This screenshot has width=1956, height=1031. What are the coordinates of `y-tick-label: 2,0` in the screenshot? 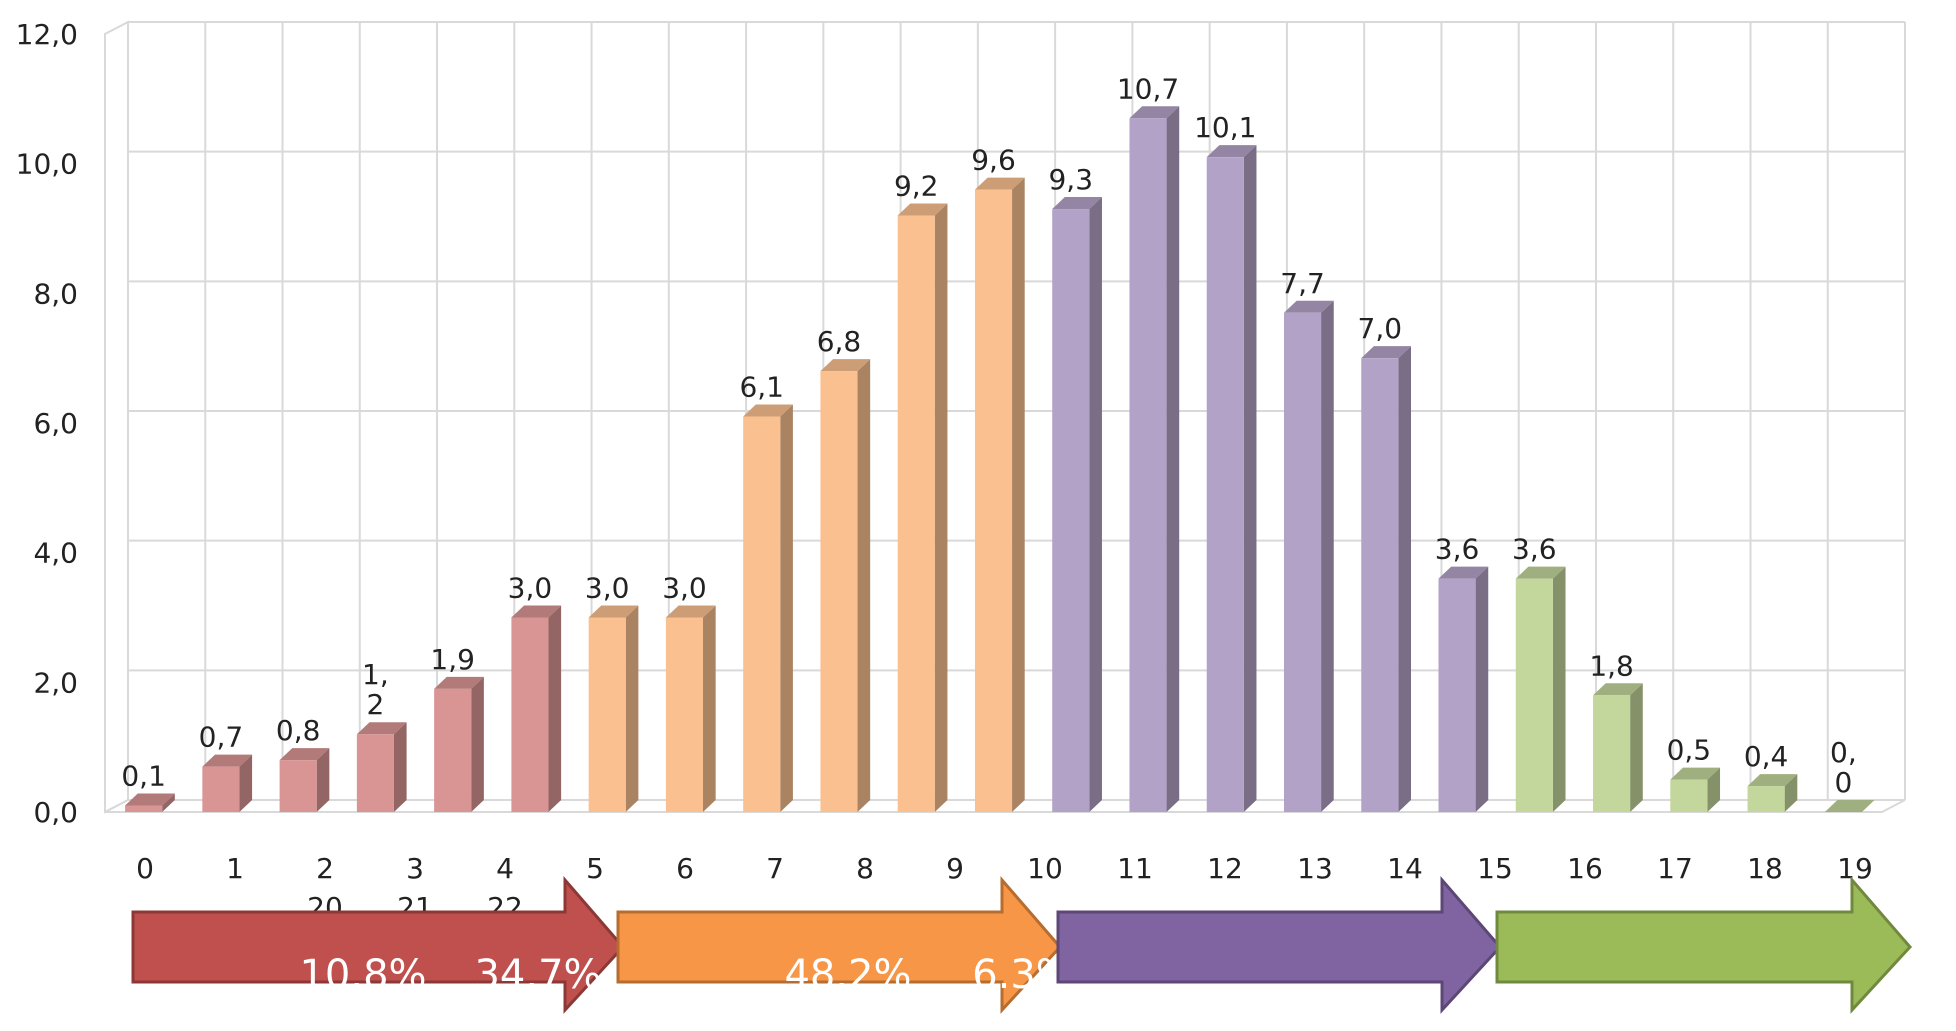 It's located at (55, 682).